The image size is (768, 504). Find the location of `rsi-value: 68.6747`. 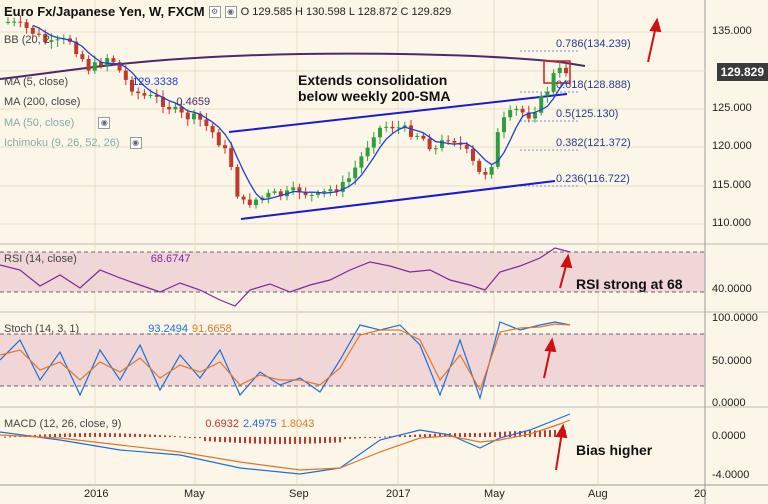

rsi-value: 68.6747 is located at coordinates (170, 259).